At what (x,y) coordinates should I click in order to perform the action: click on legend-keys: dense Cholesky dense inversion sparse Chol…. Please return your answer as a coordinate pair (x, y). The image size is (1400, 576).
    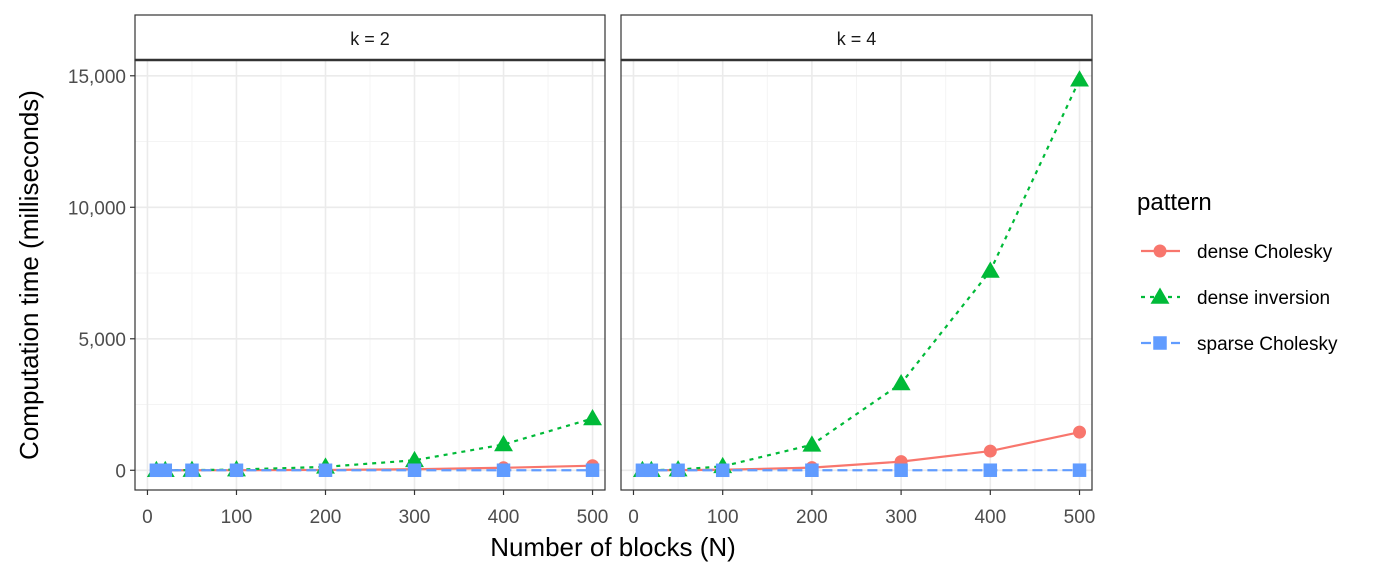
    Looking at the image, I should click on (1239, 298).